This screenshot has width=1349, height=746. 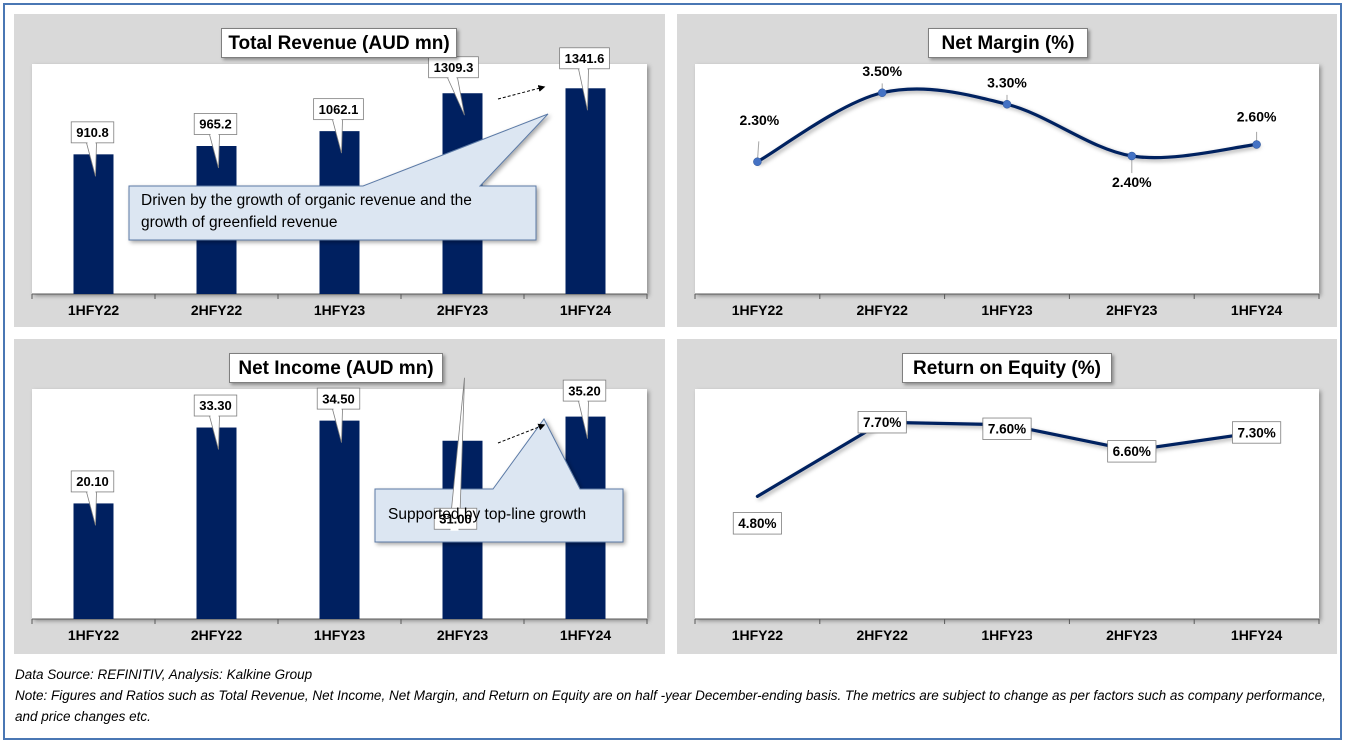 I want to click on data-label: 1062.1, so click(x=339, y=109).